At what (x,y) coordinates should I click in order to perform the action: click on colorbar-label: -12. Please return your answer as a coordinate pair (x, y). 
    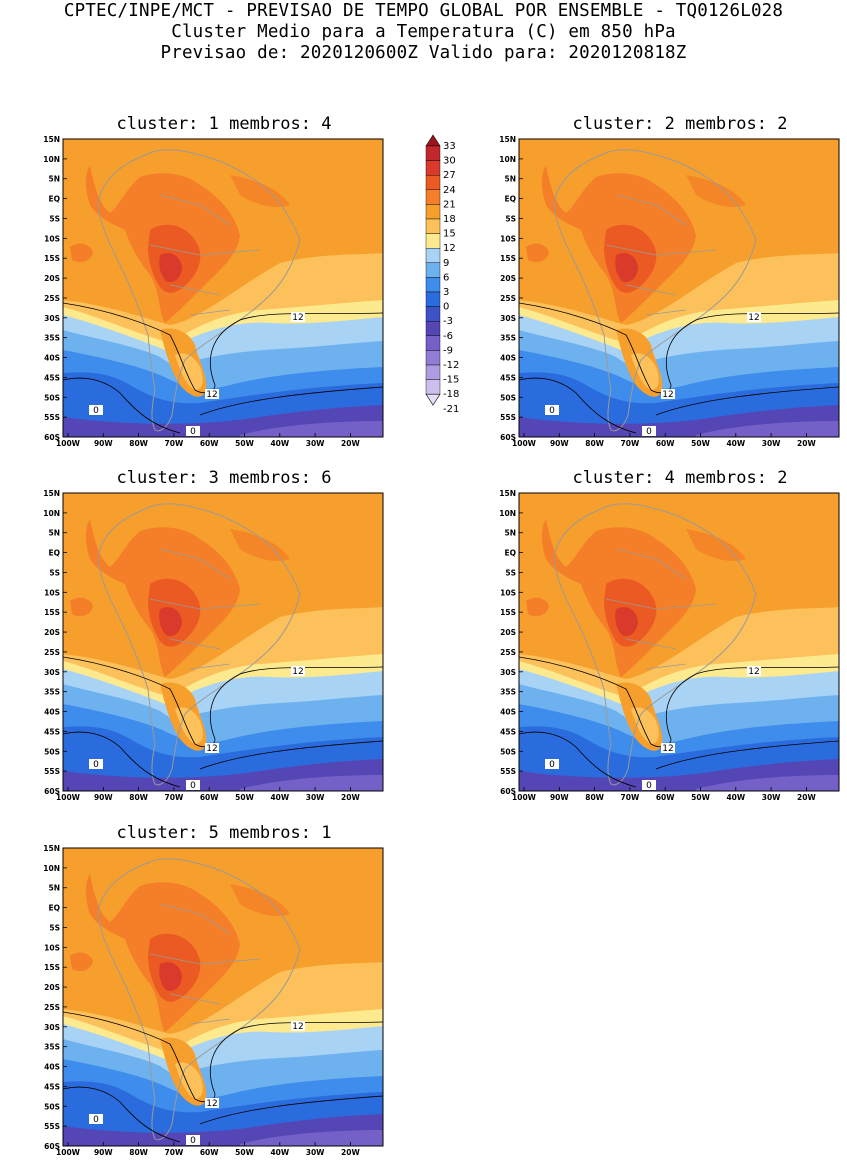
    Looking at the image, I should click on (451, 365).